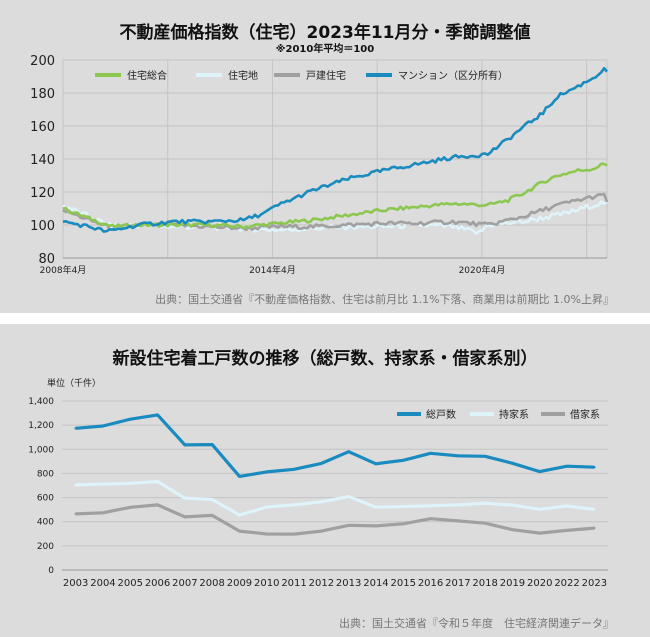 Image resolution: width=650 pixels, height=637 pixels. What do you see at coordinates (157, 583) in the screenshot?
I see `x-tick-label: 2006` at bounding box center [157, 583].